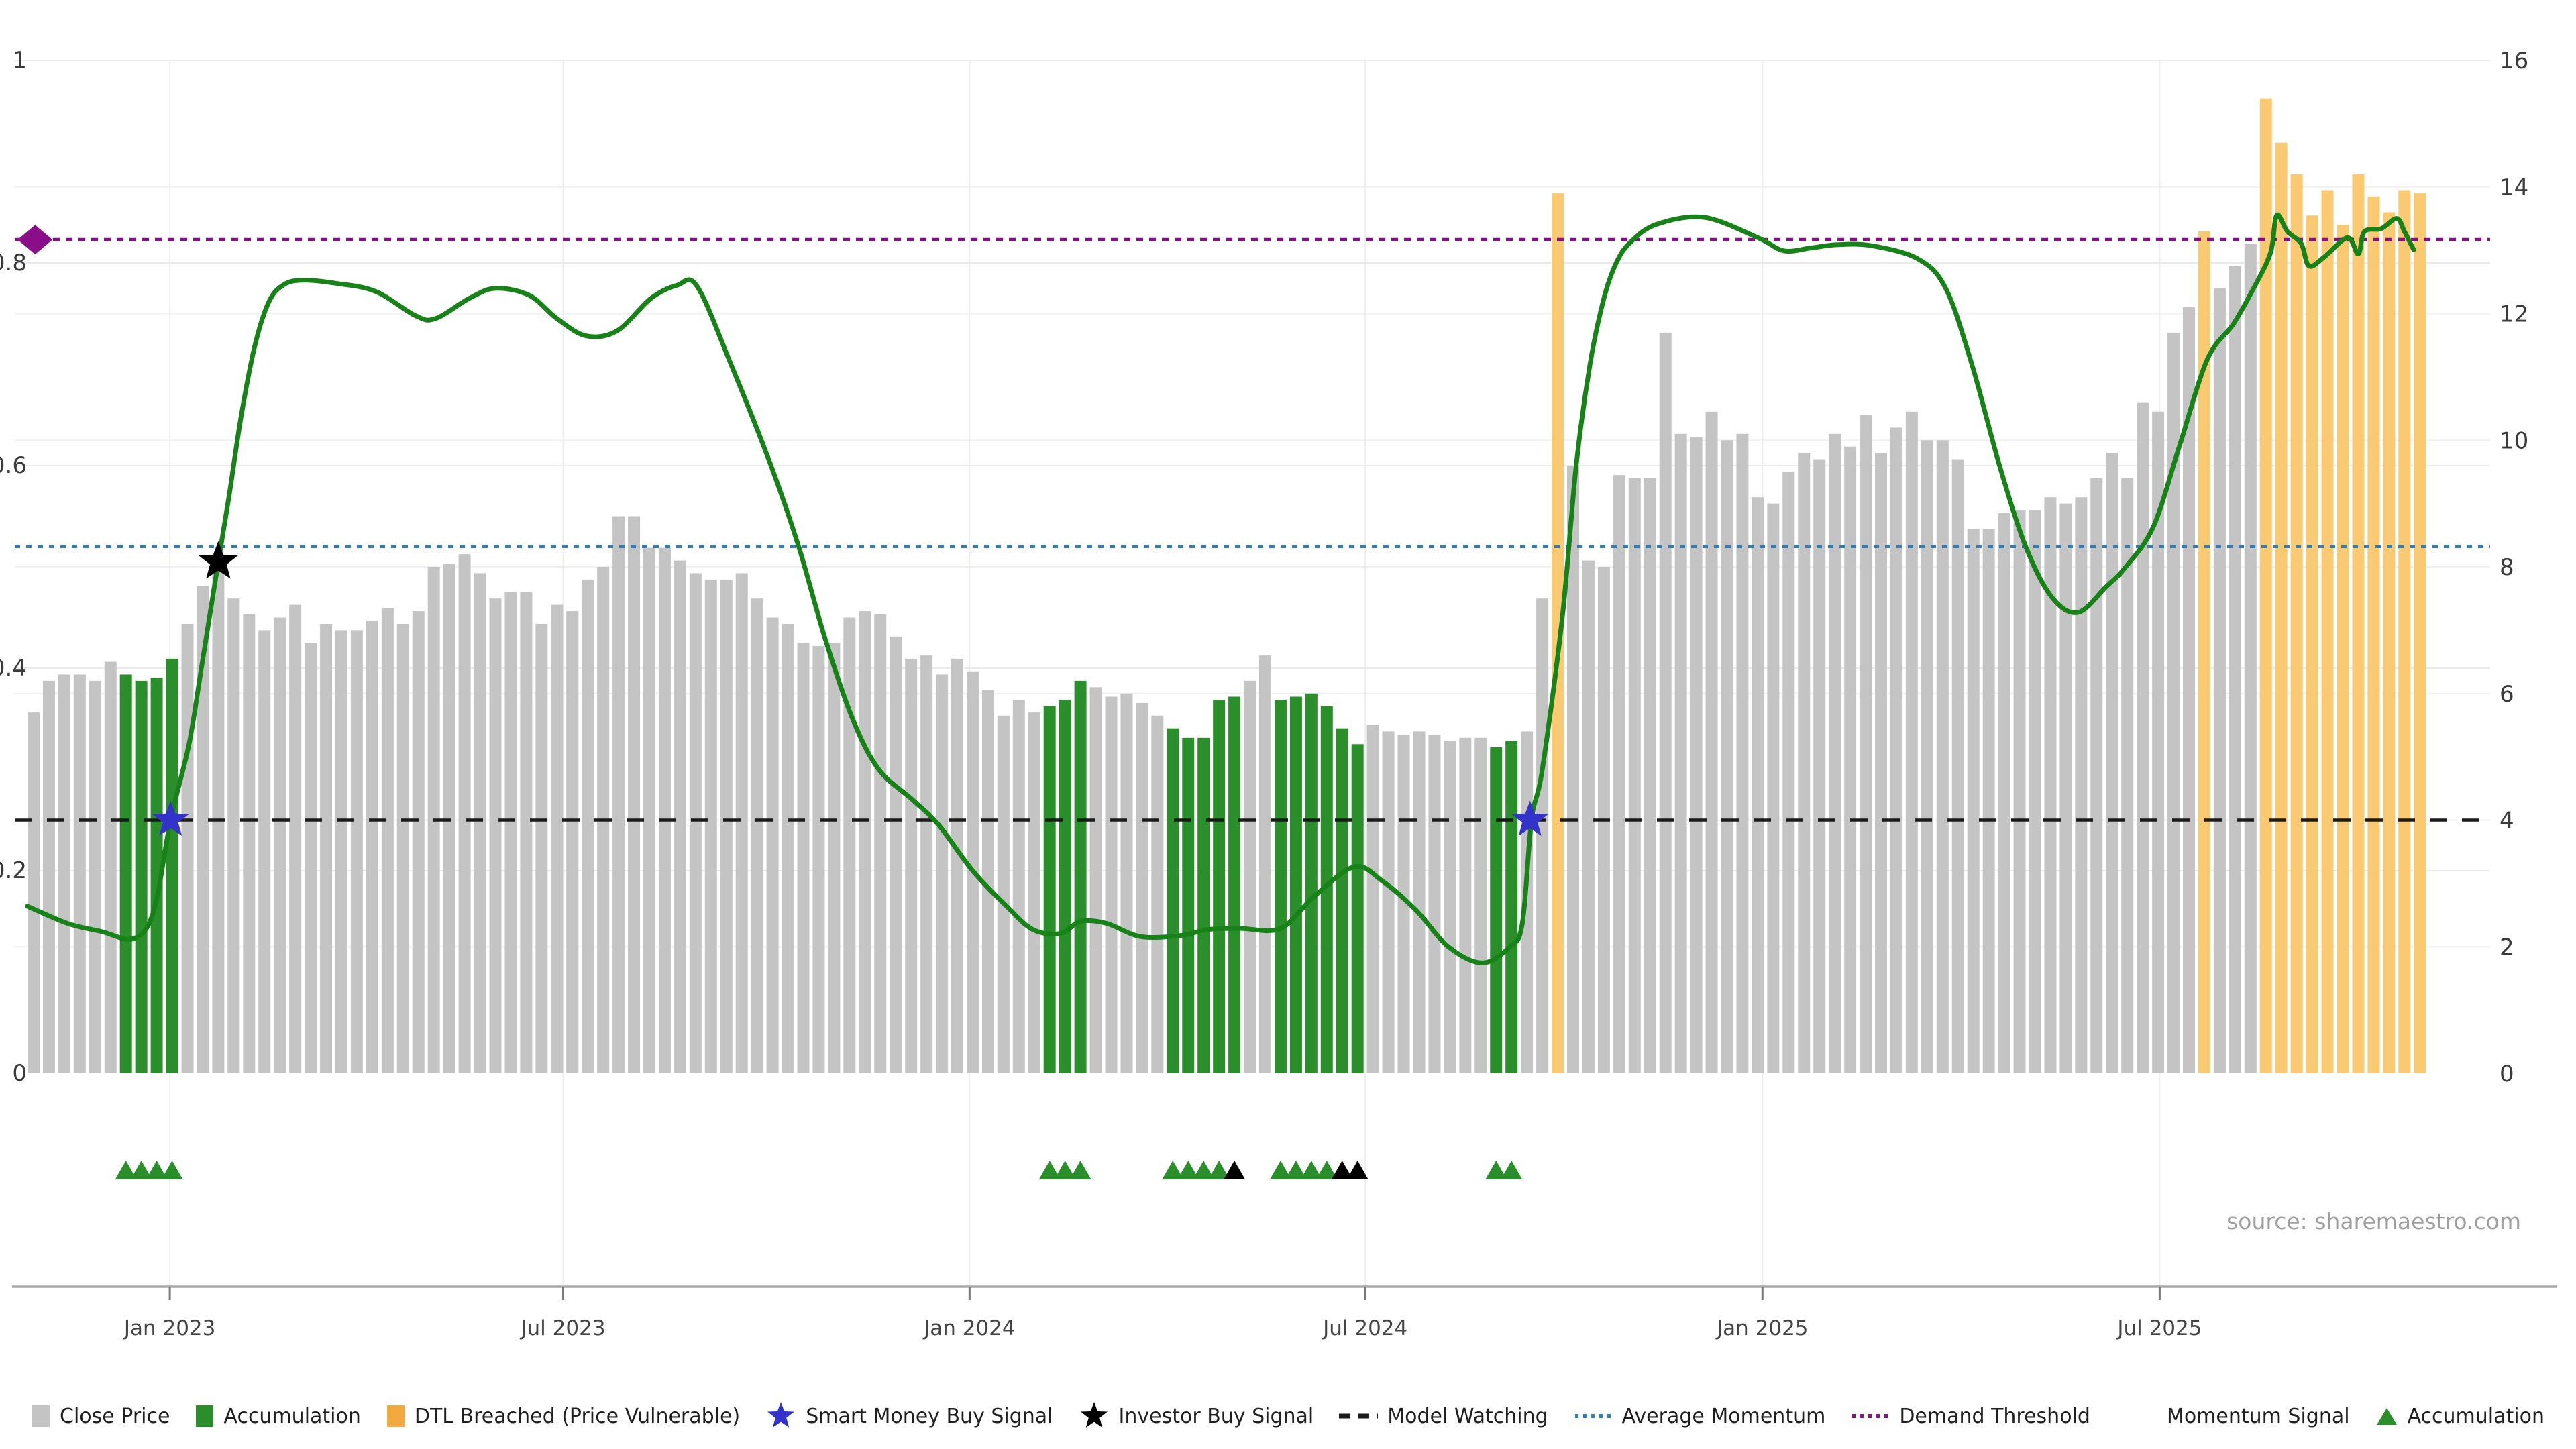 The height and width of the screenshot is (1449, 2576). I want to click on y-axis-right-tick-label: 0, so click(2507, 1074).